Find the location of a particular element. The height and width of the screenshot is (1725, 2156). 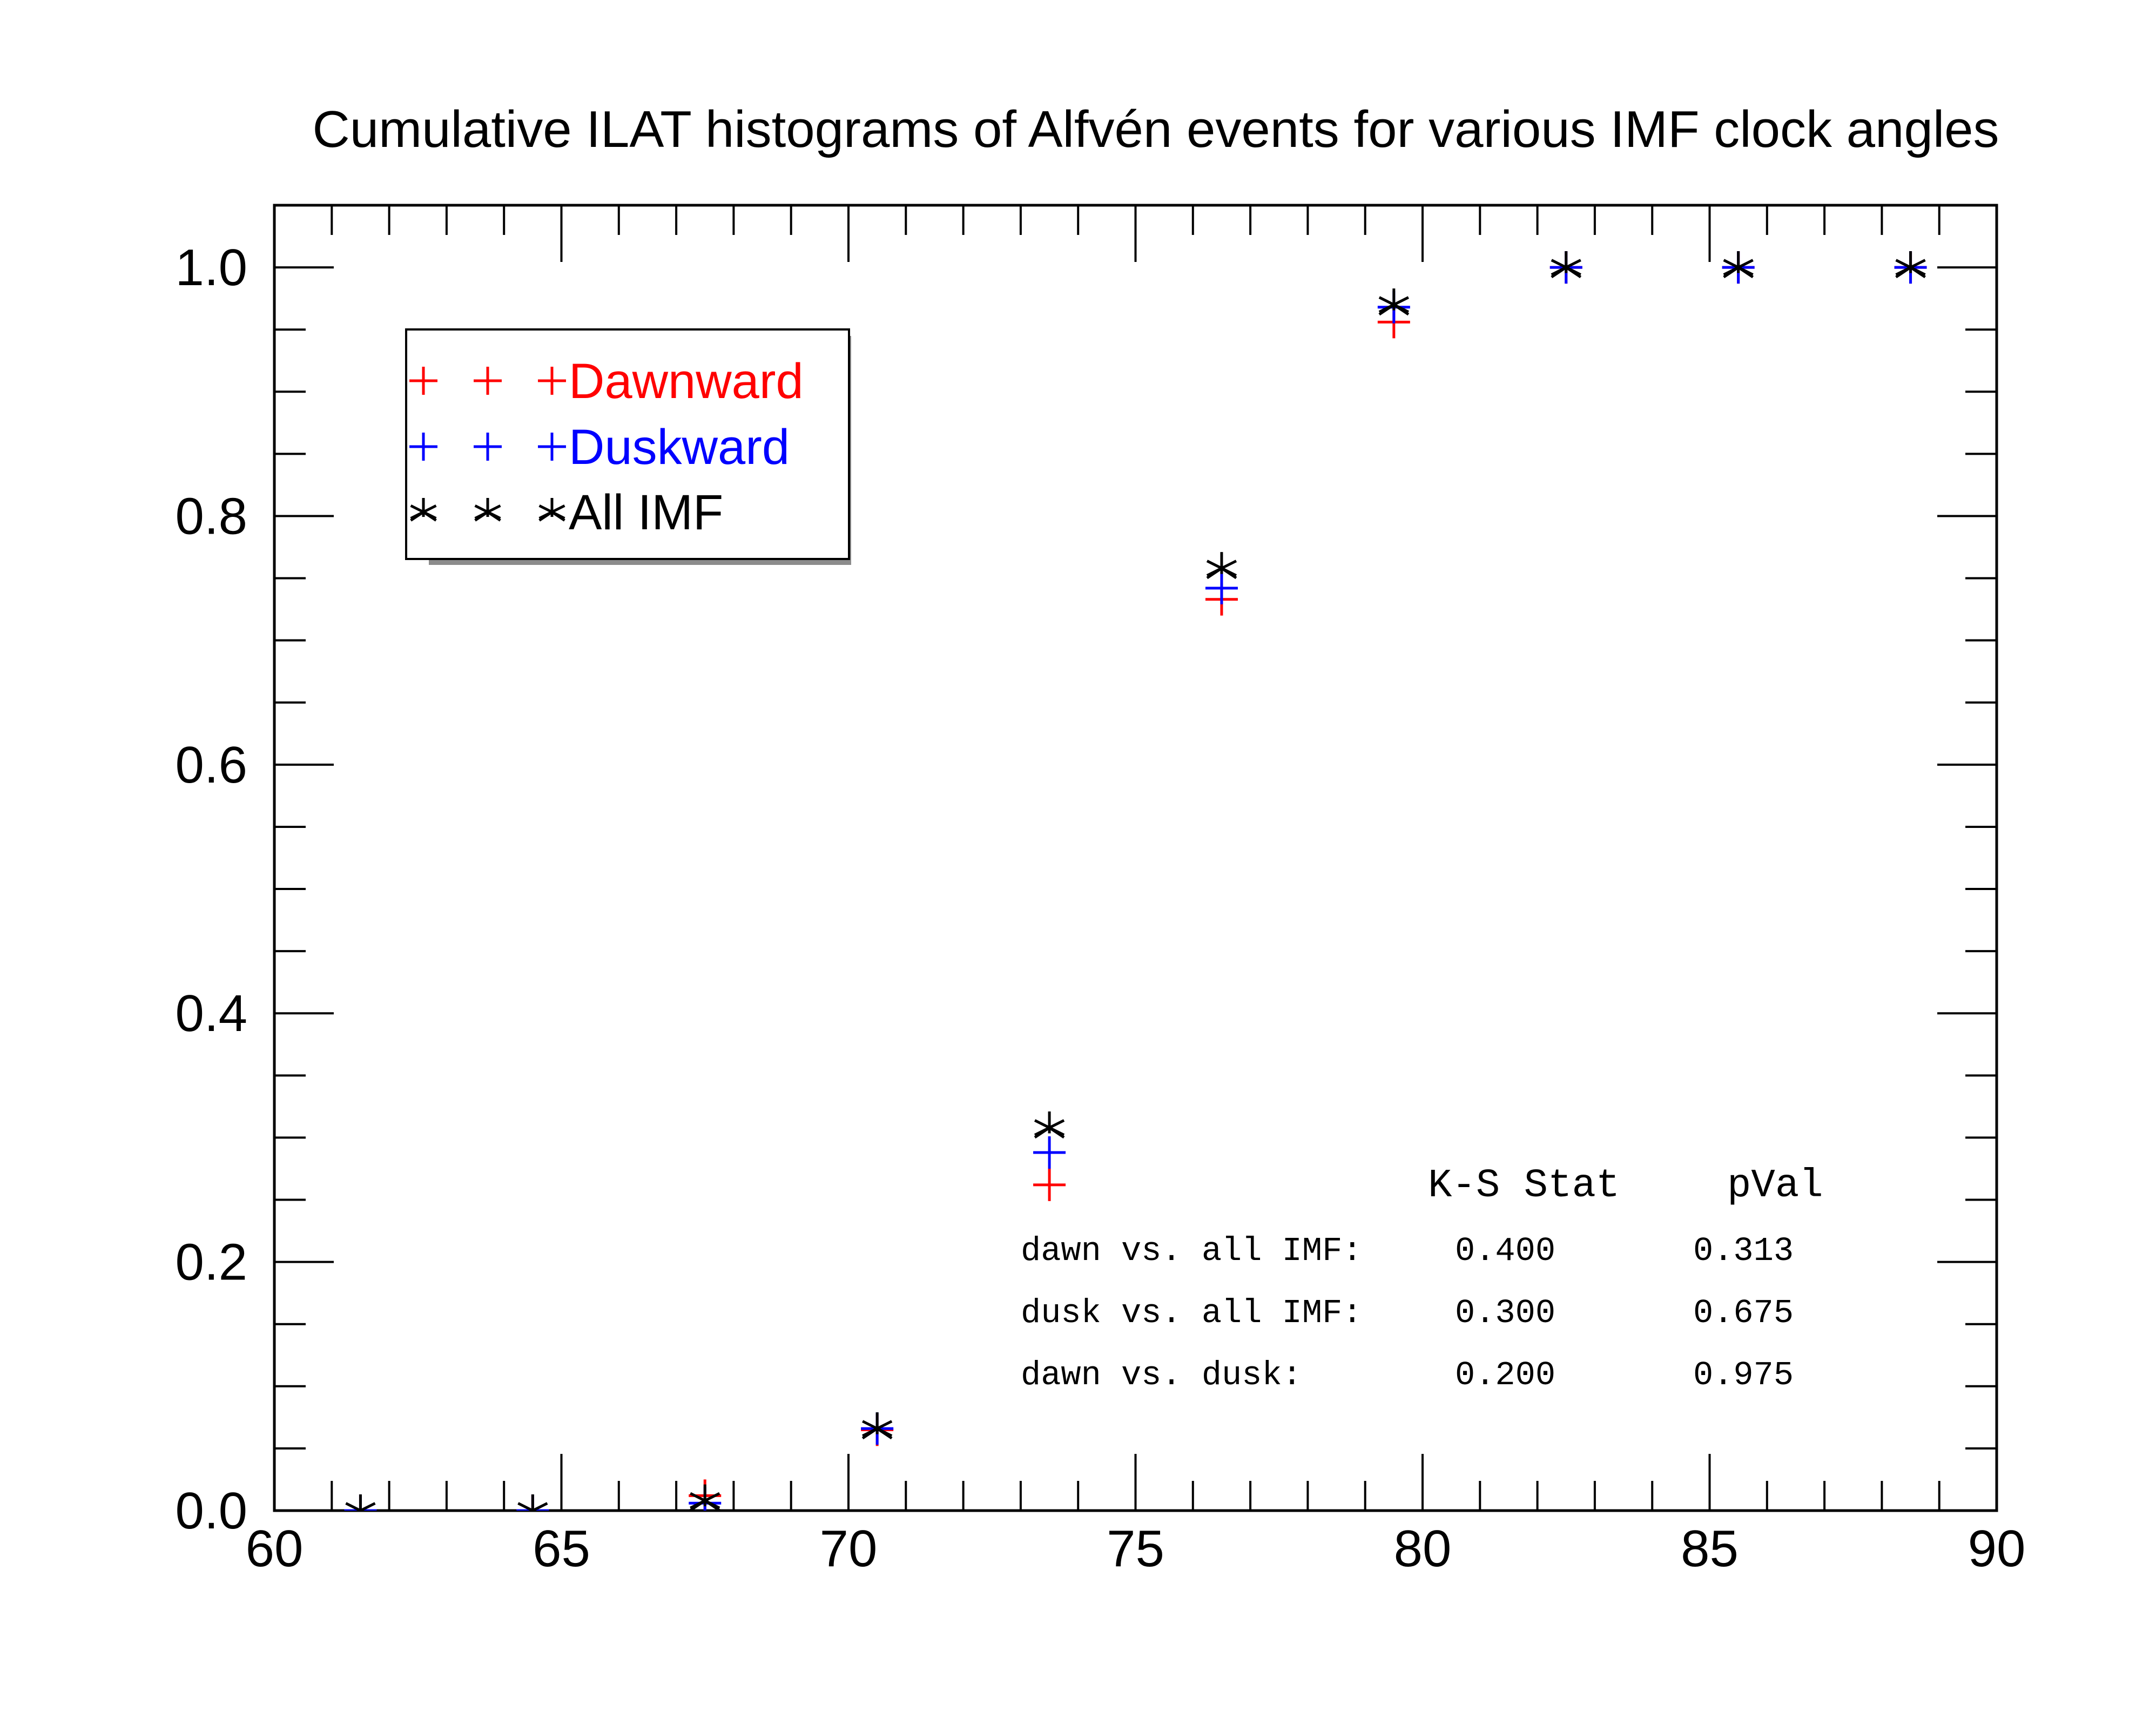

pval-header: pVal is located at coordinates (1775, 1186).